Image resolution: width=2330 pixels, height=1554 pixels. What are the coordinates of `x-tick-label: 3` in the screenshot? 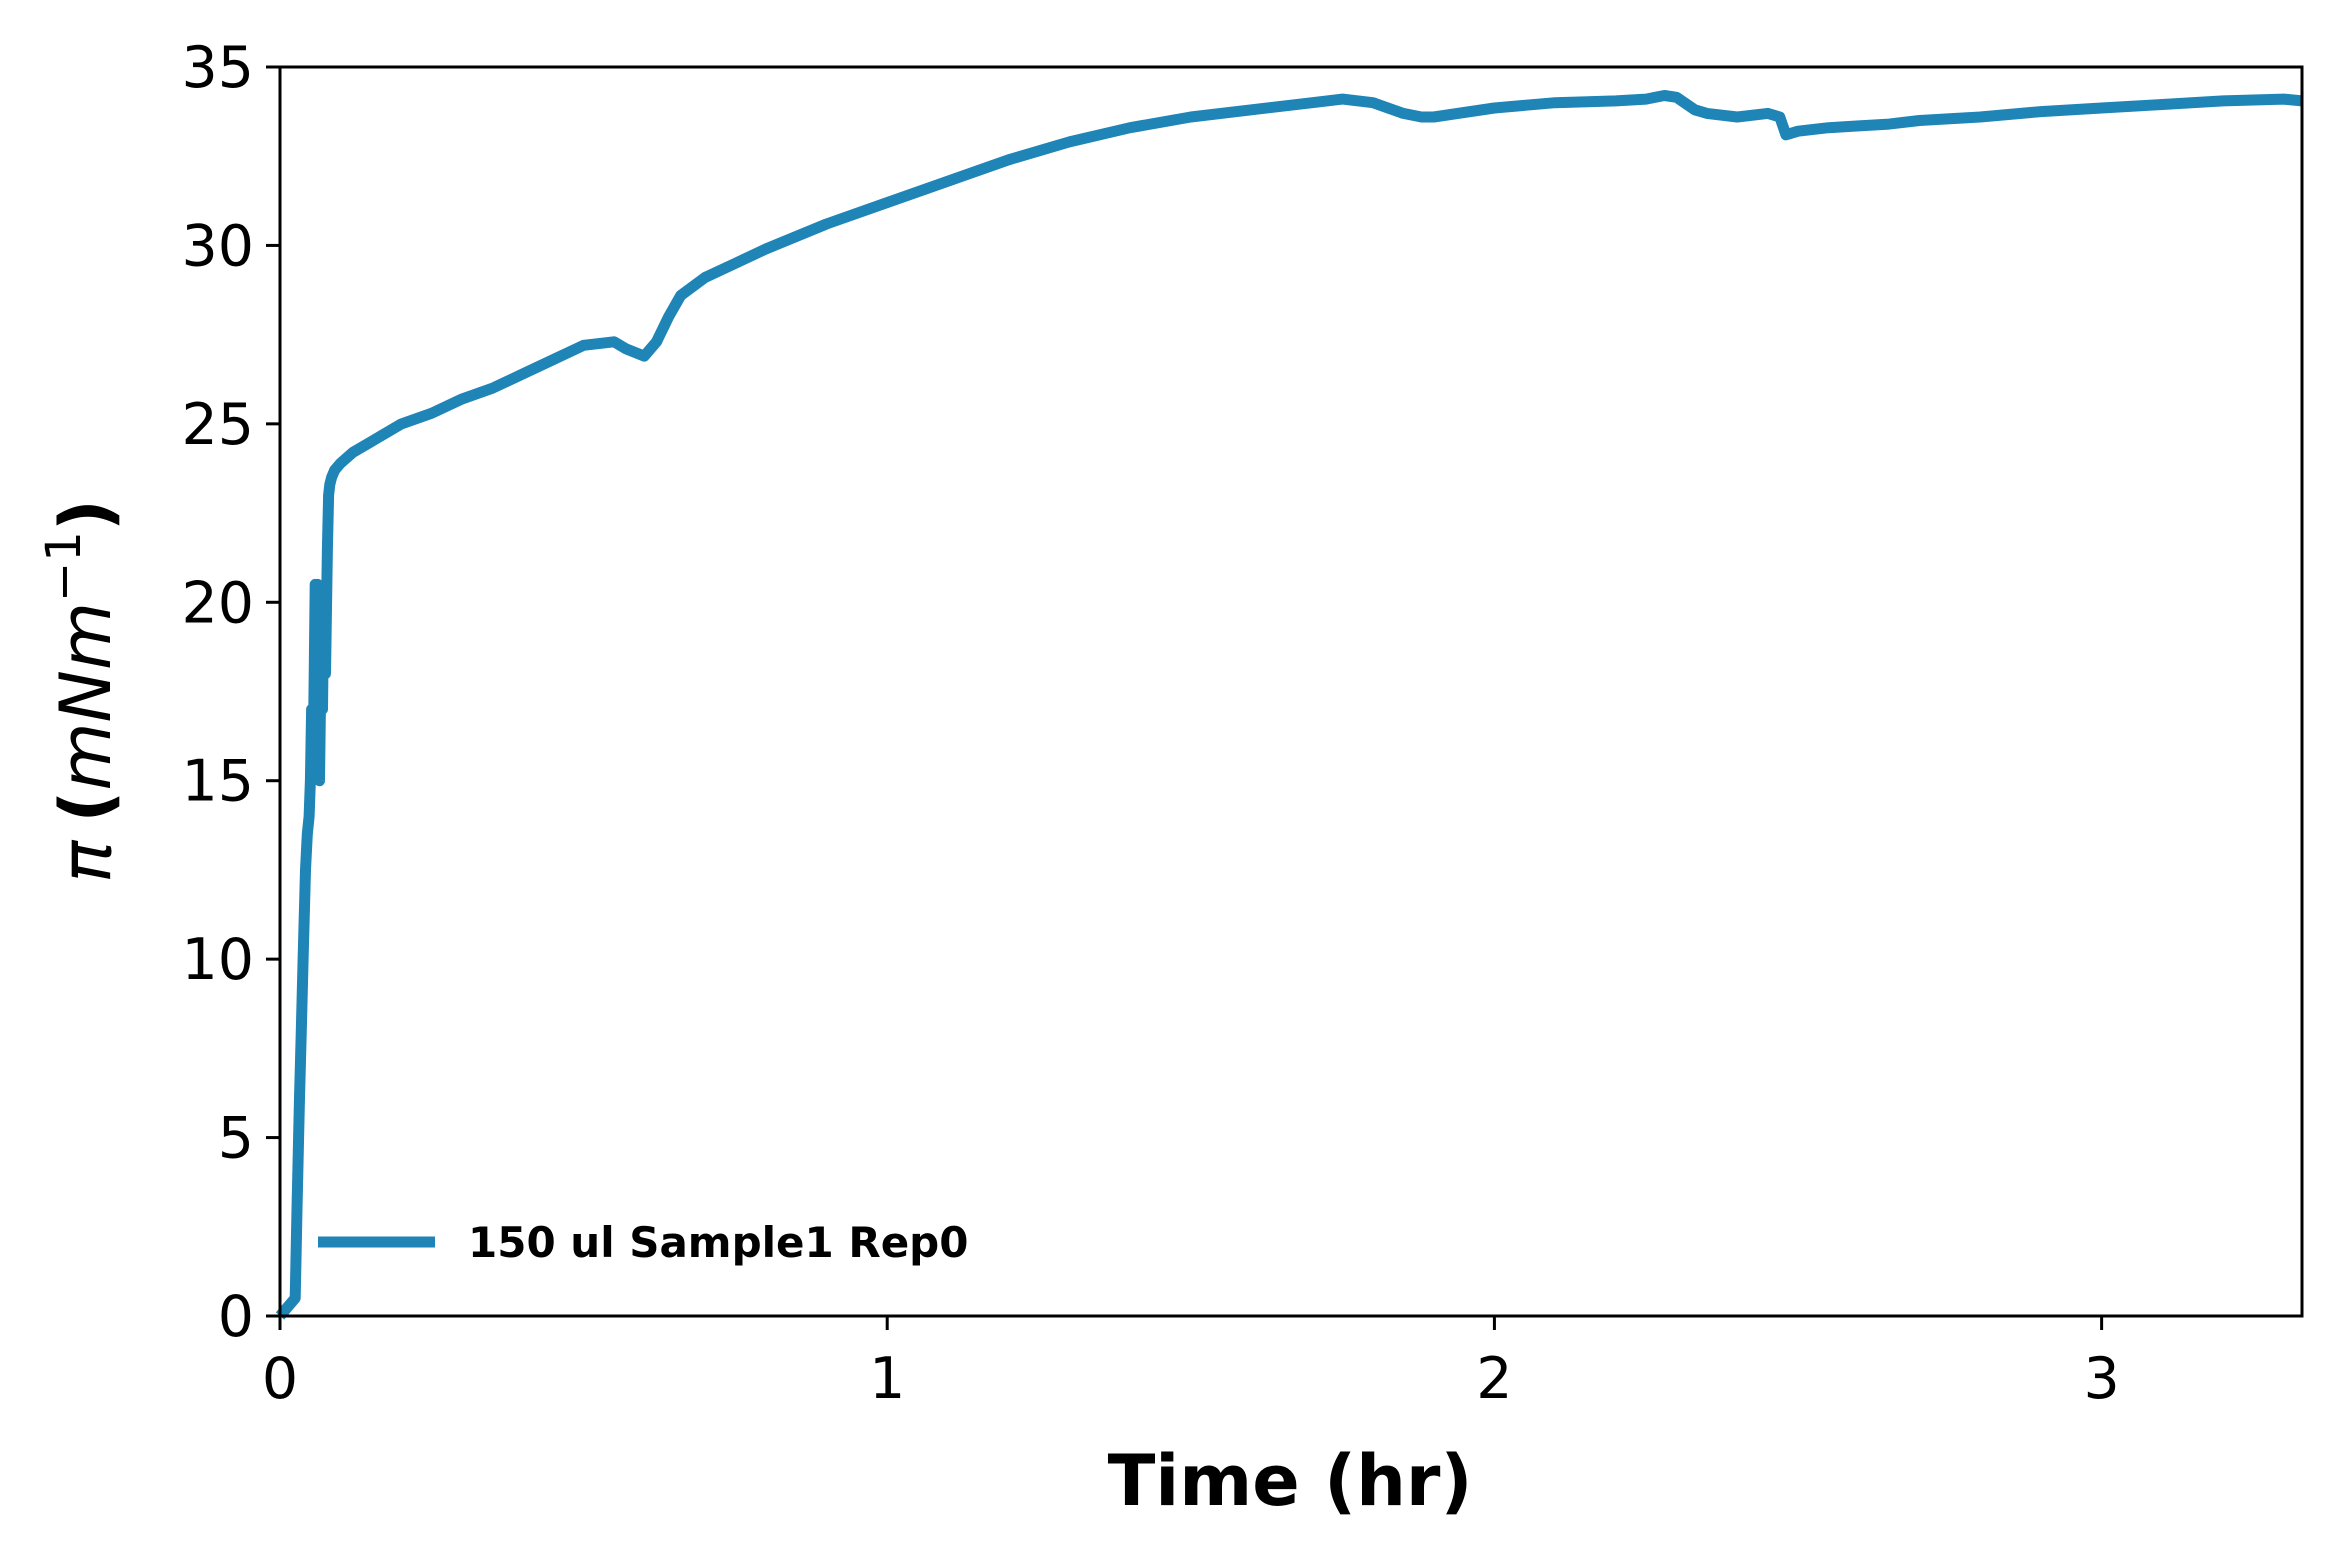 It's located at (2101, 1379).